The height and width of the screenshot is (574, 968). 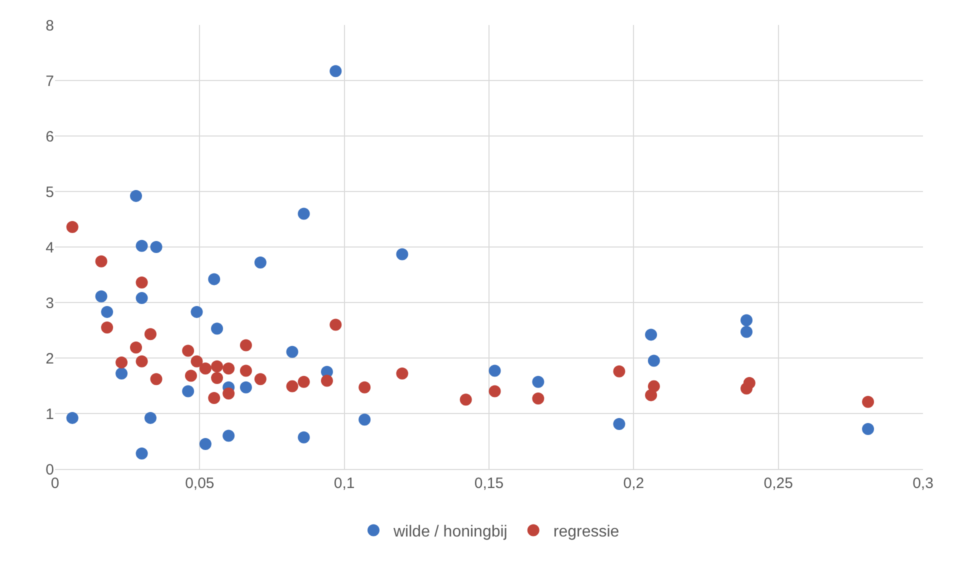 I want to click on y-tick-label: 8, so click(x=50, y=25).